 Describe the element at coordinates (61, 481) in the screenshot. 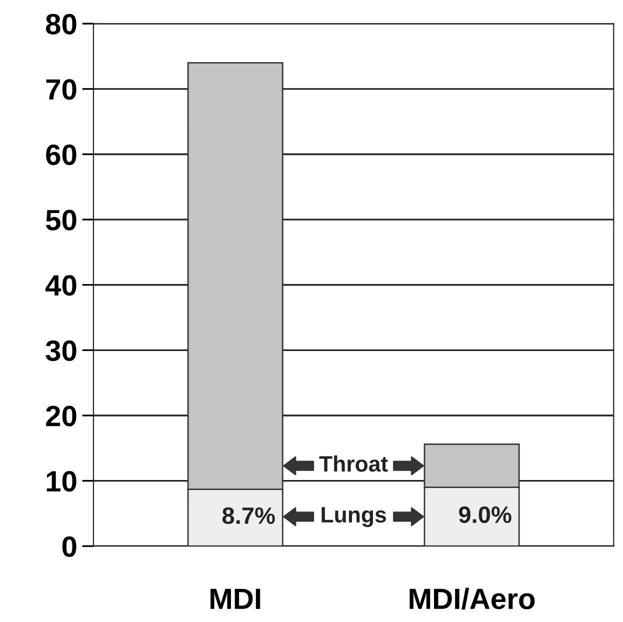

I see `y-tick-label: 10` at that location.